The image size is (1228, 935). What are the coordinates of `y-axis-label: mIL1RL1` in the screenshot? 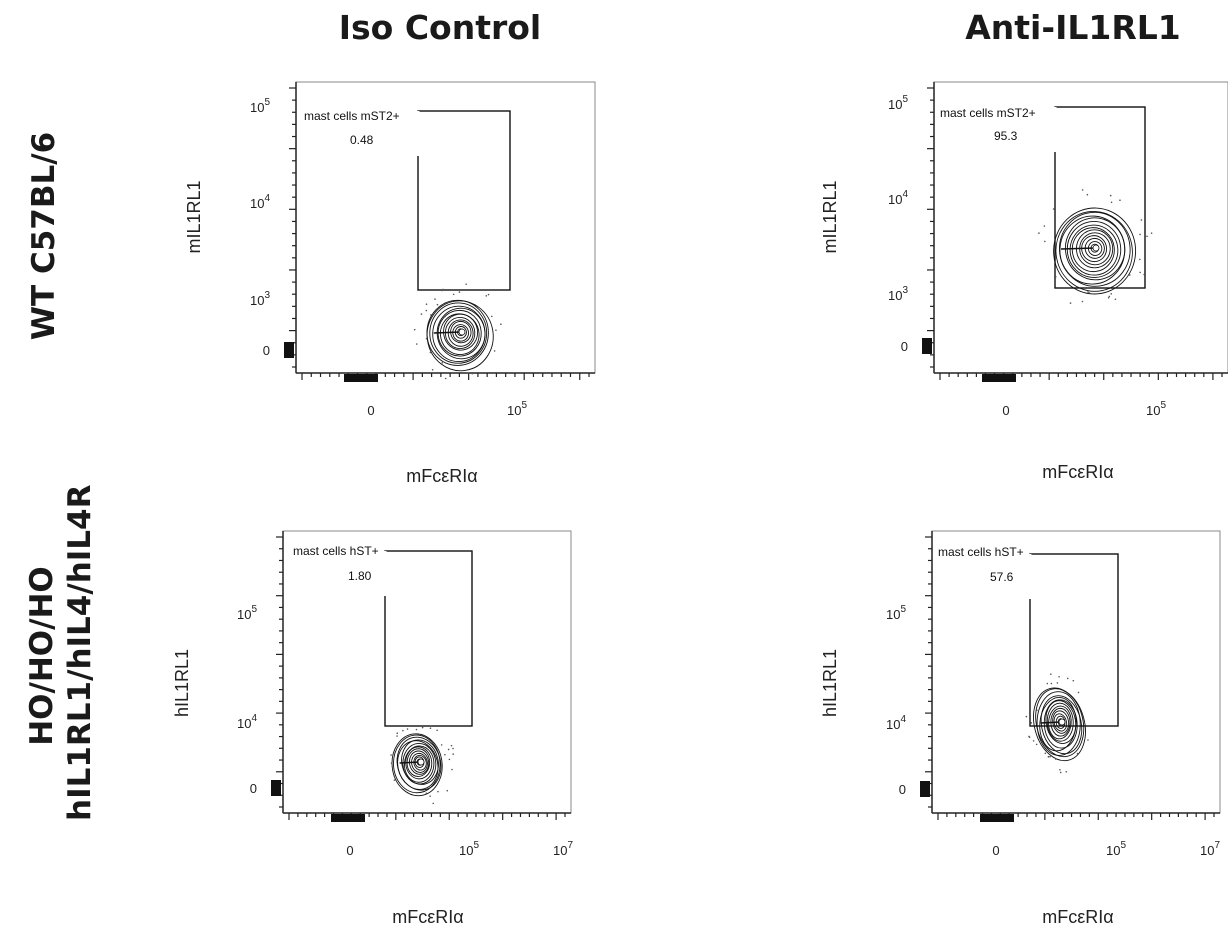 It's located at (830, 216).